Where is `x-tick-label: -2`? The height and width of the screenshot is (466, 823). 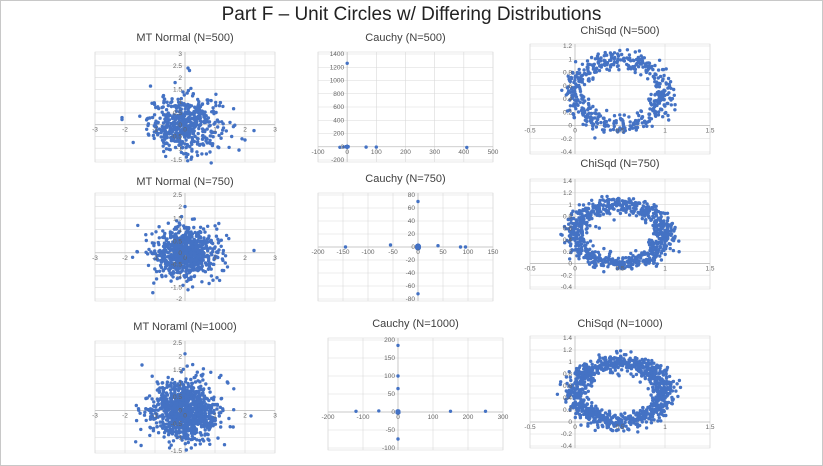 x-tick-label: -2 is located at coordinates (125, 258).